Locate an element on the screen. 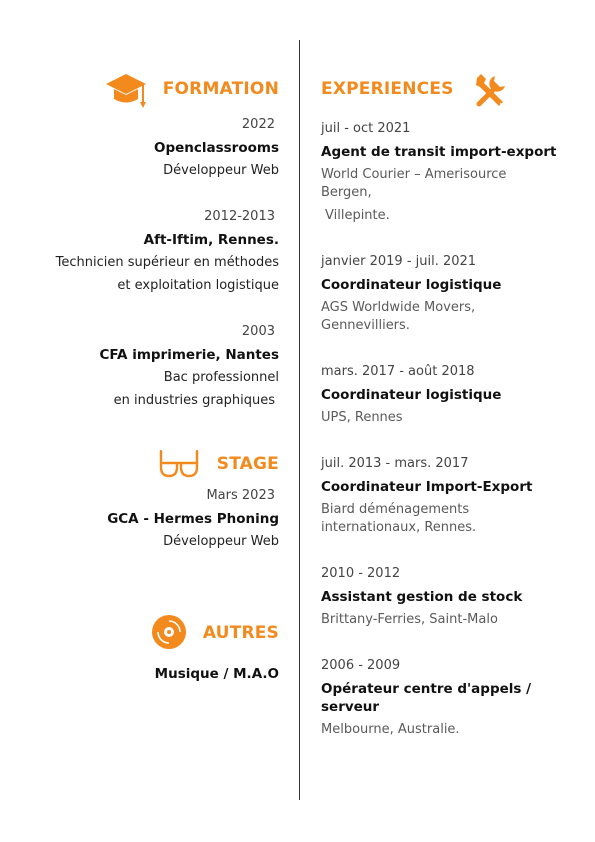  graduation-cap-icon is located at coordinates (126, 91).